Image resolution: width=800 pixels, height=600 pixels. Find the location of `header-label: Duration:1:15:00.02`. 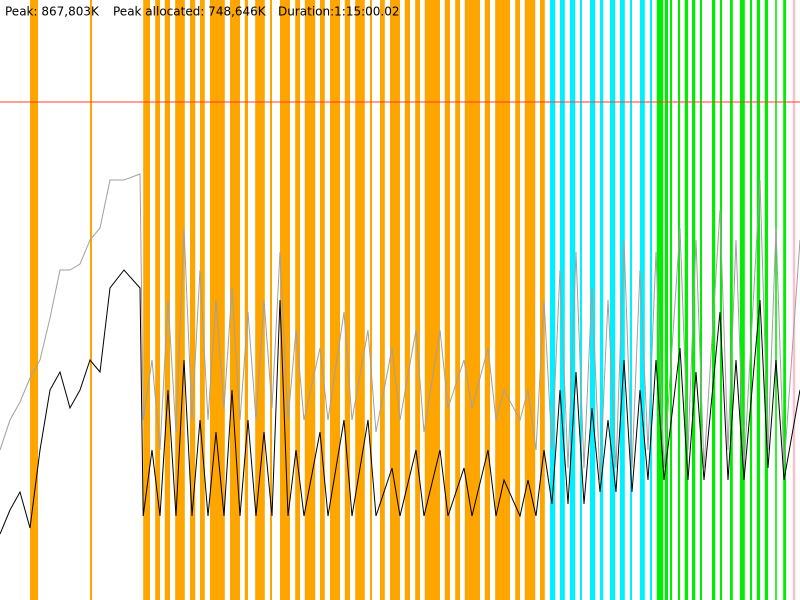

header-label: Duration:1:15:00.02 is located at coordinates (339, 12).